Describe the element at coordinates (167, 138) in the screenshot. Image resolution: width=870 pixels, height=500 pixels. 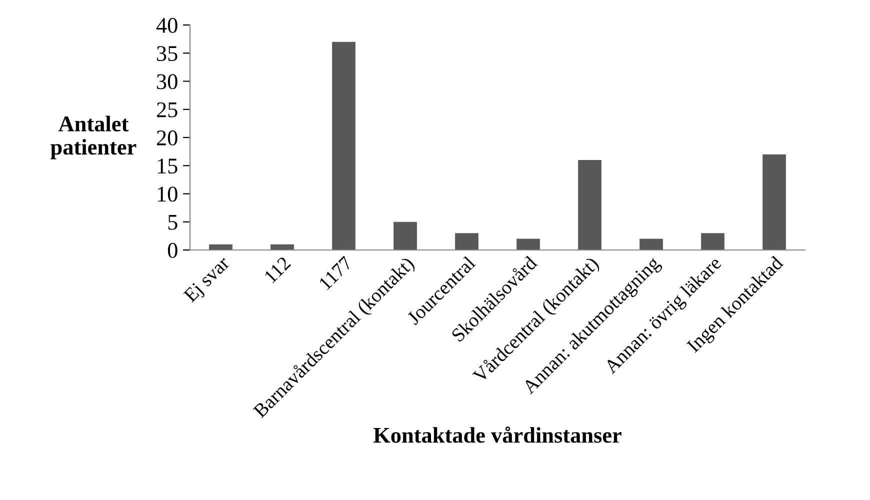
I see `y-tick-label: 20` at that location.